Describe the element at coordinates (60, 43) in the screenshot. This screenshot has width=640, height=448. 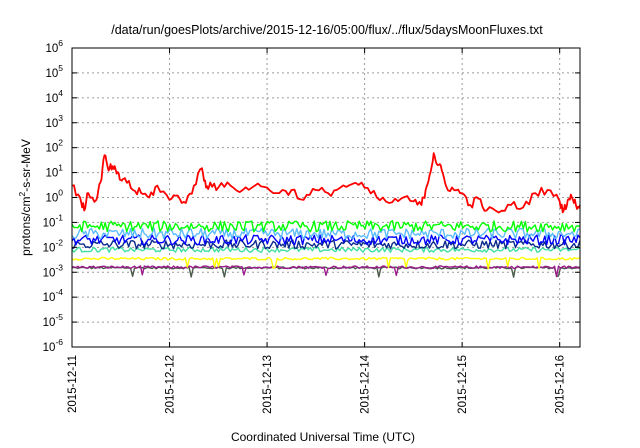
I see `y-tick-exp: 6` at that location.